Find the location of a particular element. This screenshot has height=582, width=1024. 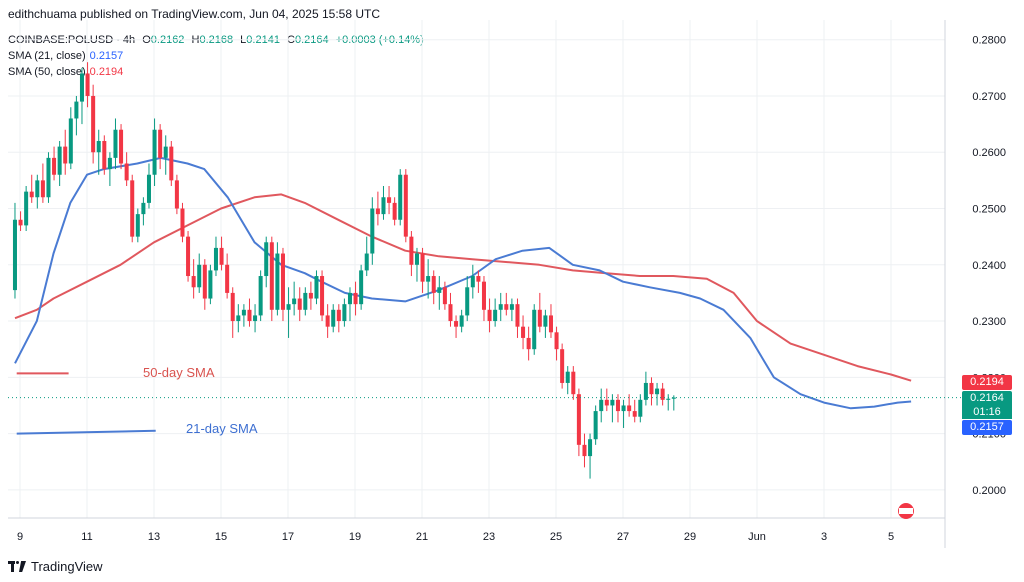

y-tick-label: 0.2800 is located at coordinates (989, 41).